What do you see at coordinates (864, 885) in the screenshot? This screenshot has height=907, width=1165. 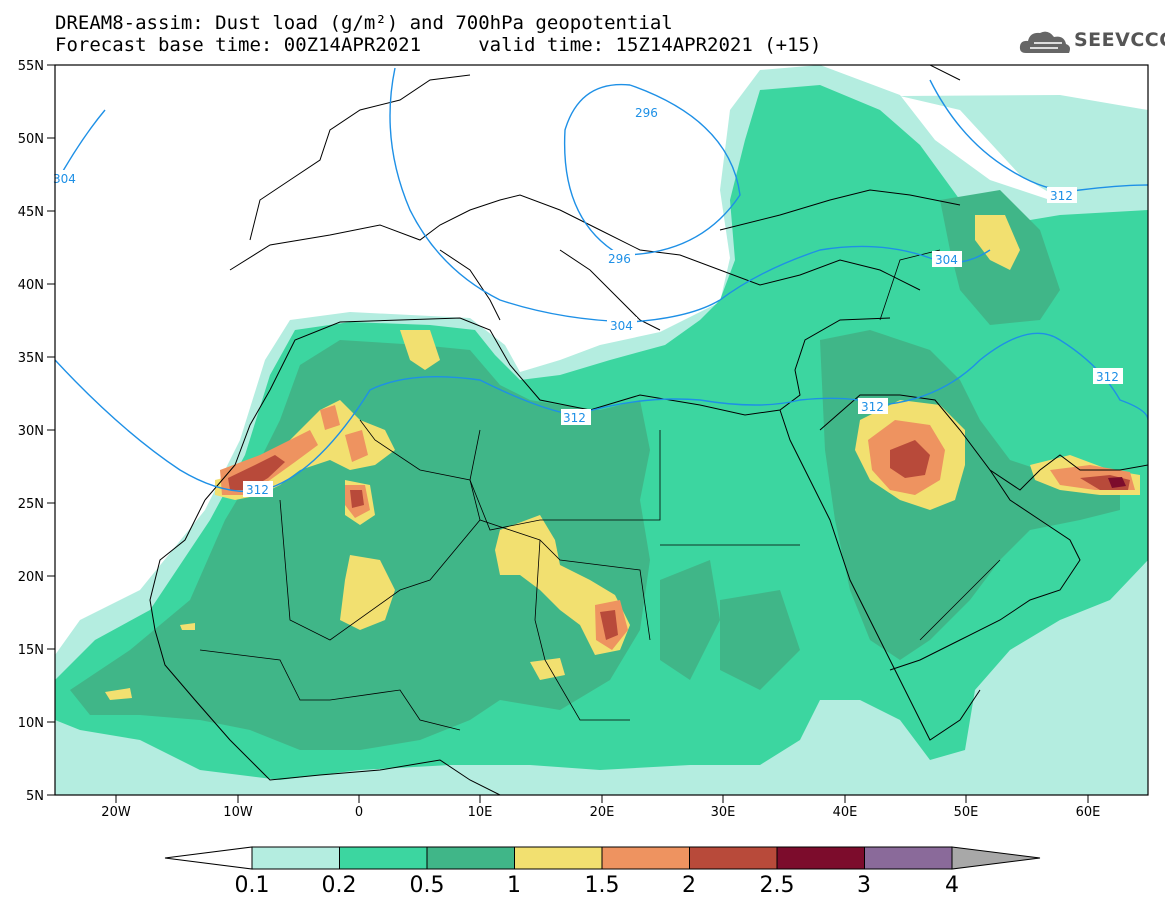 I see `colorbar-label: 3` at bounding box center [864, 885].